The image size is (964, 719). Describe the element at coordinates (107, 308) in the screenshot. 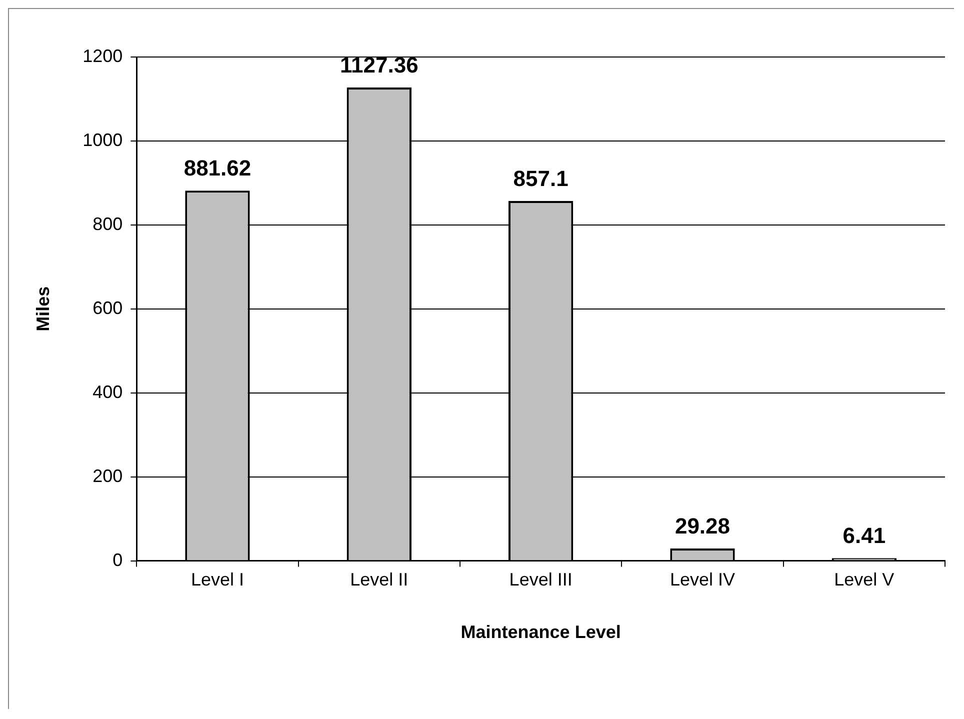

I see `y-tick-label: 600` at that location.